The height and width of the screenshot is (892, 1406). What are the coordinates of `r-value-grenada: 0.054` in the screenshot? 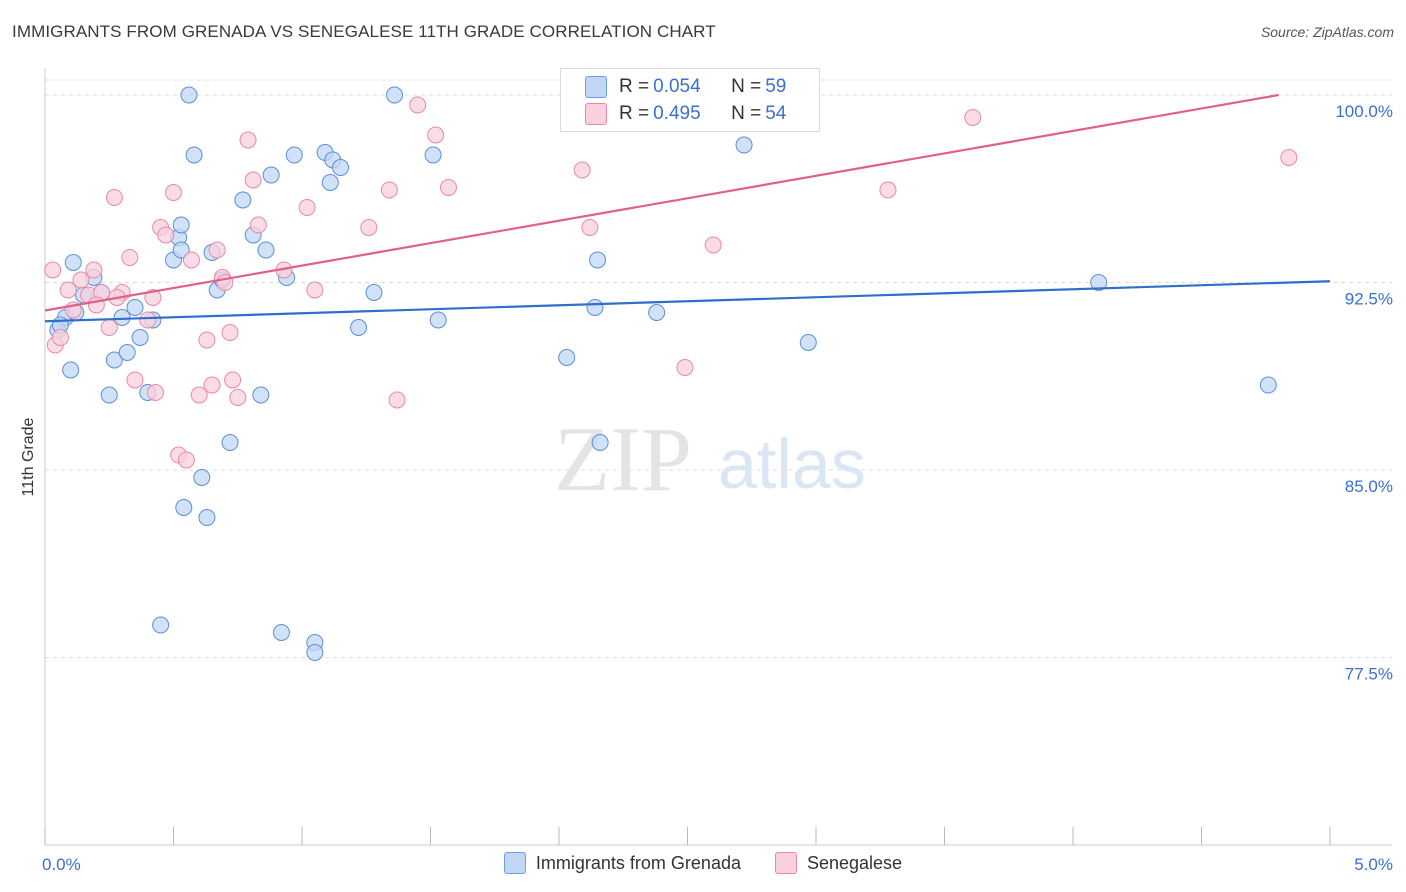 It's located at (677, 86).